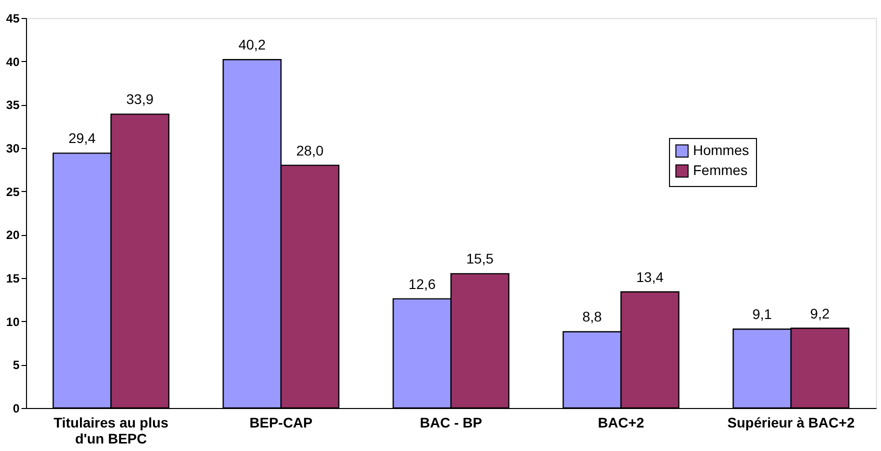 Image resolution: width=881 pixels, height=451 pixels. Describe the element at coordinates (13, 279) in the screenshot. I see `y-tick-label: 15` at that location.